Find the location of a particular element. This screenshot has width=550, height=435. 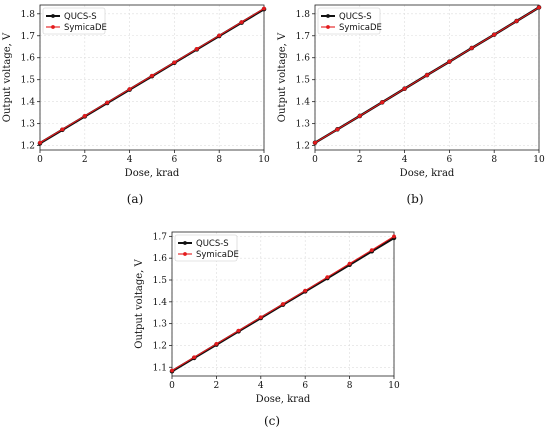

caption-c: (c) is located at coordinates (272, 421).